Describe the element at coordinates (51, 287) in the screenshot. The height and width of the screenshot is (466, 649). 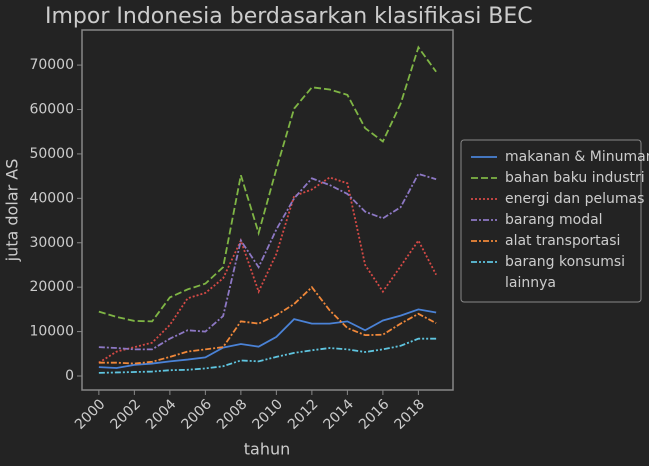
I see `y-tick-label: 20000` at that location.